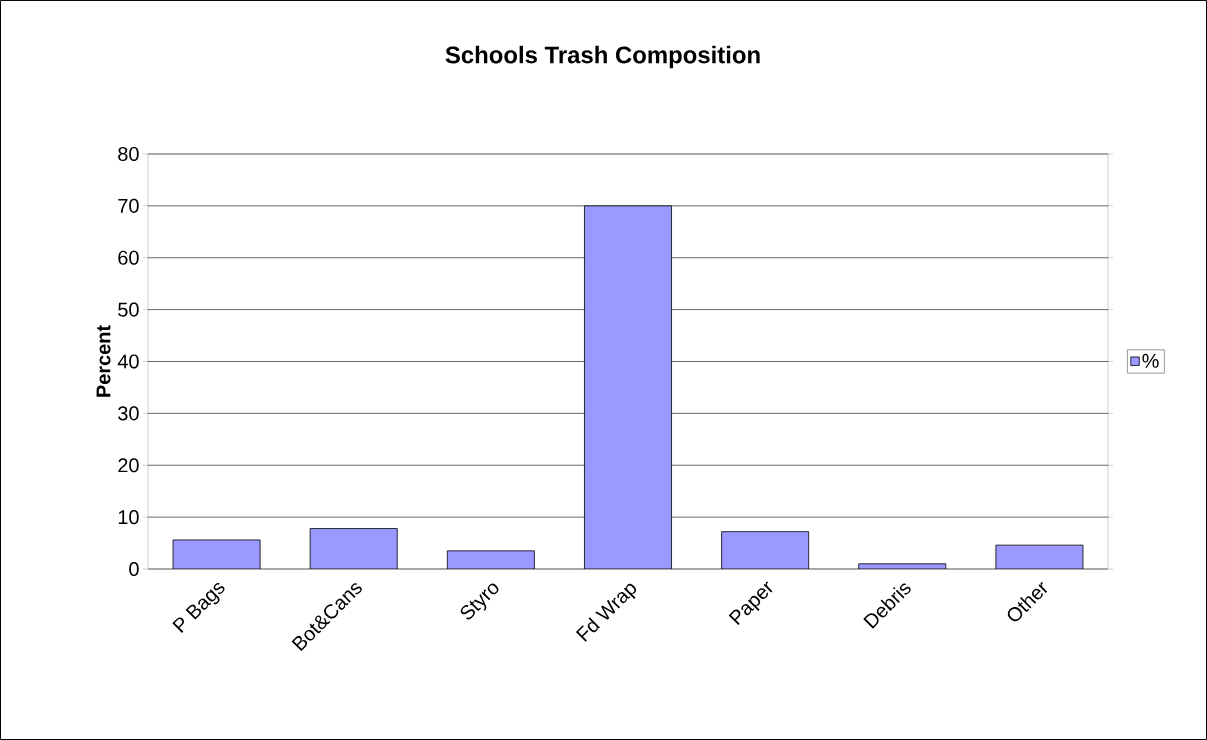 The height and width of the screenshot is (740, 1207). I want to click on legend-label: %, so click(1150, 360).